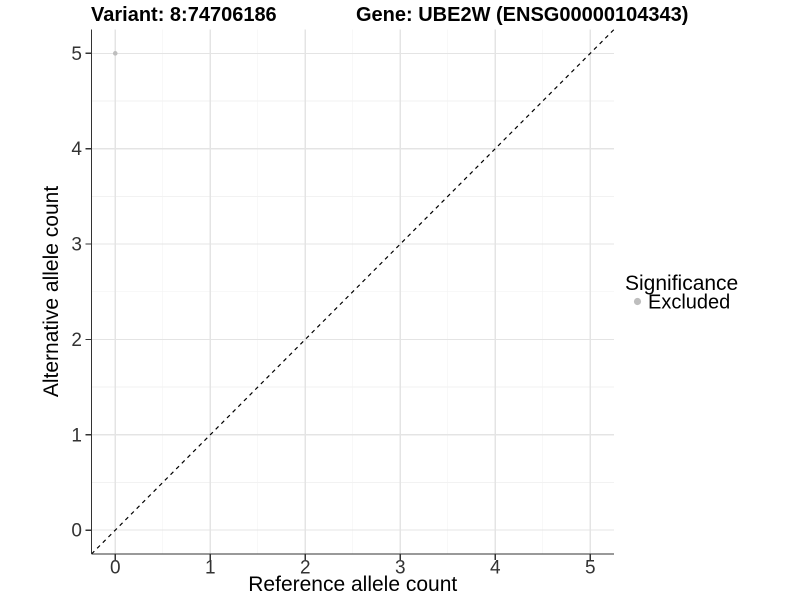 This screenshot has width=800, height=600. I want to click on legend-label-excluded: Excluded, so click(689, 303).